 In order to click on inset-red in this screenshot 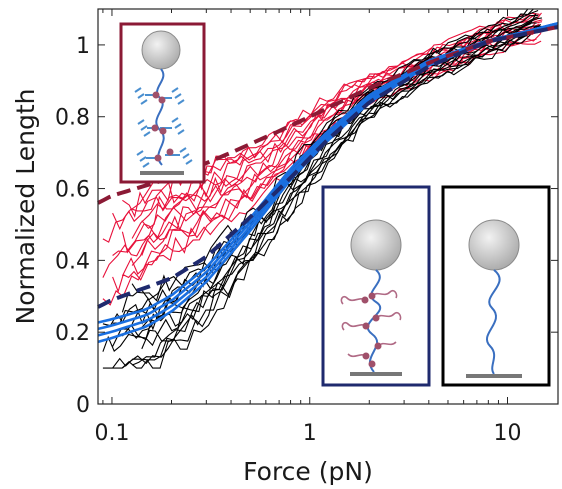, I will do `click(162, 103)`.